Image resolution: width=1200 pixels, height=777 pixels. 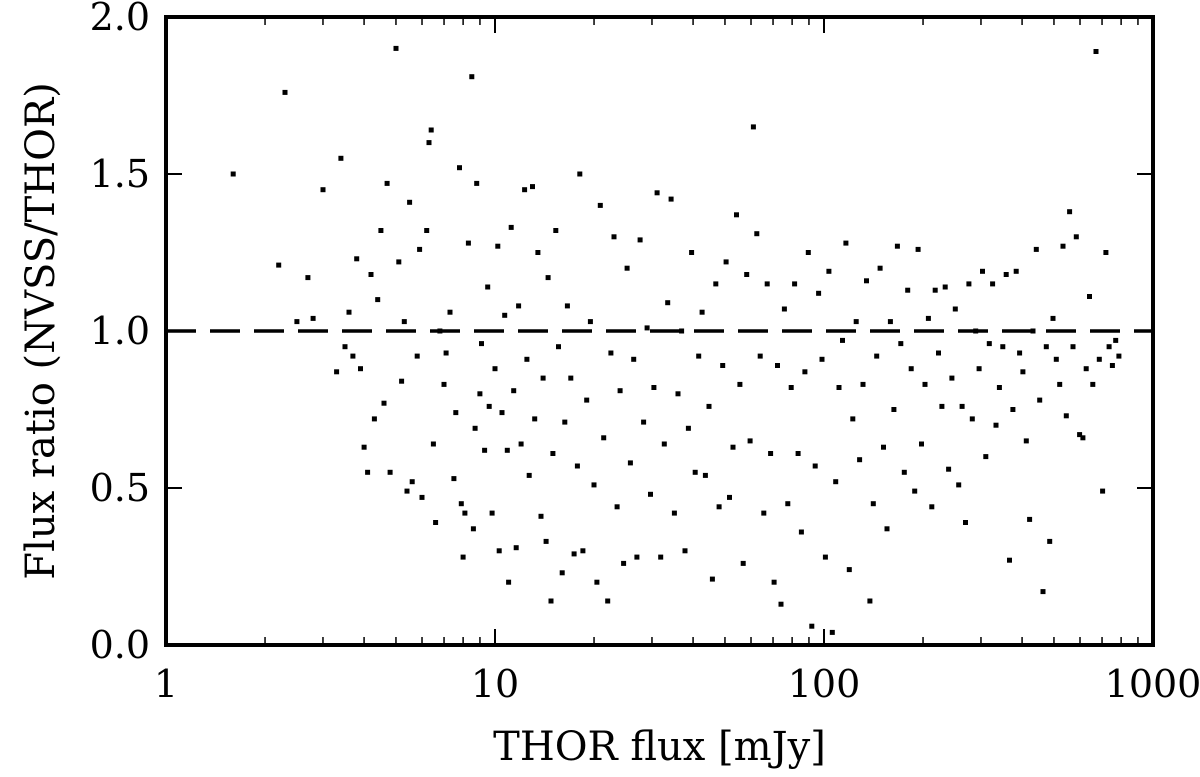 I want to click on x-tick-label: 10, so click(x=495, y=684).